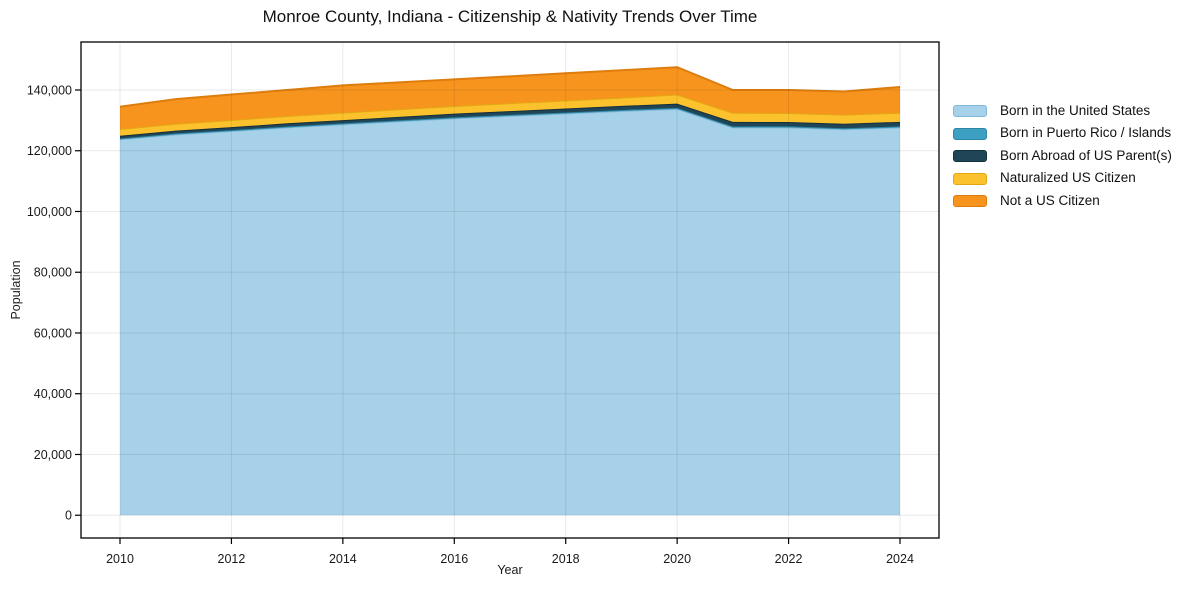 This screenshot has width=1189, height=590. I want to click on y-tick-label: 60,000, so click(53, 333).